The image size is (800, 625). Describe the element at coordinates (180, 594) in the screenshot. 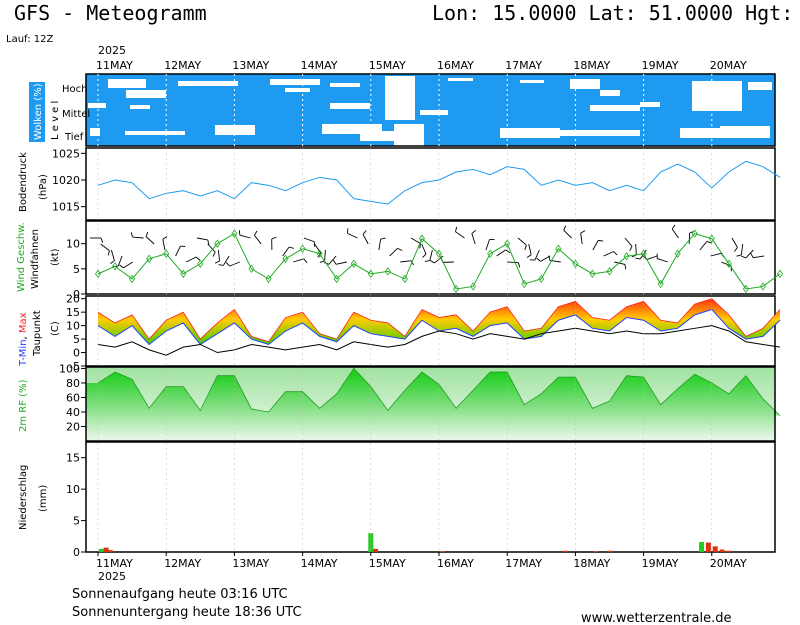

I see `sunrise-text: Sonnenaufgang heute 03:16 UTC` at that location.